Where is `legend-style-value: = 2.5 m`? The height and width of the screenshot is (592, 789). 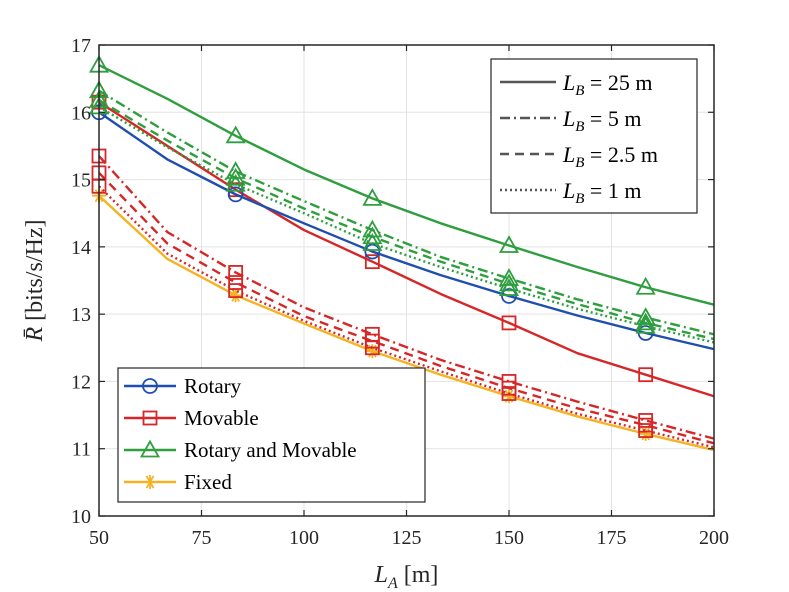
legend-style-value: = 2.5 m is located at coordinates (621, 154).